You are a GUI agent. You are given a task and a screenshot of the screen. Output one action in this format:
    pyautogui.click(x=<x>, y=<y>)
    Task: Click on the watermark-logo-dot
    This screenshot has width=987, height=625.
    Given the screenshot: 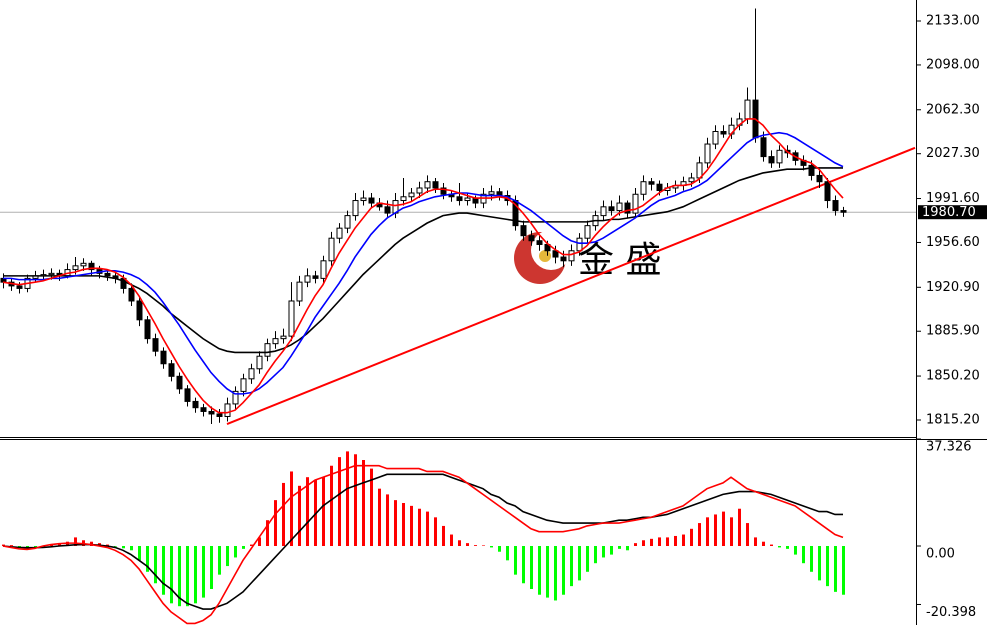 What is the action you would take?
    pyautogui.click(x=545, y=256)
    